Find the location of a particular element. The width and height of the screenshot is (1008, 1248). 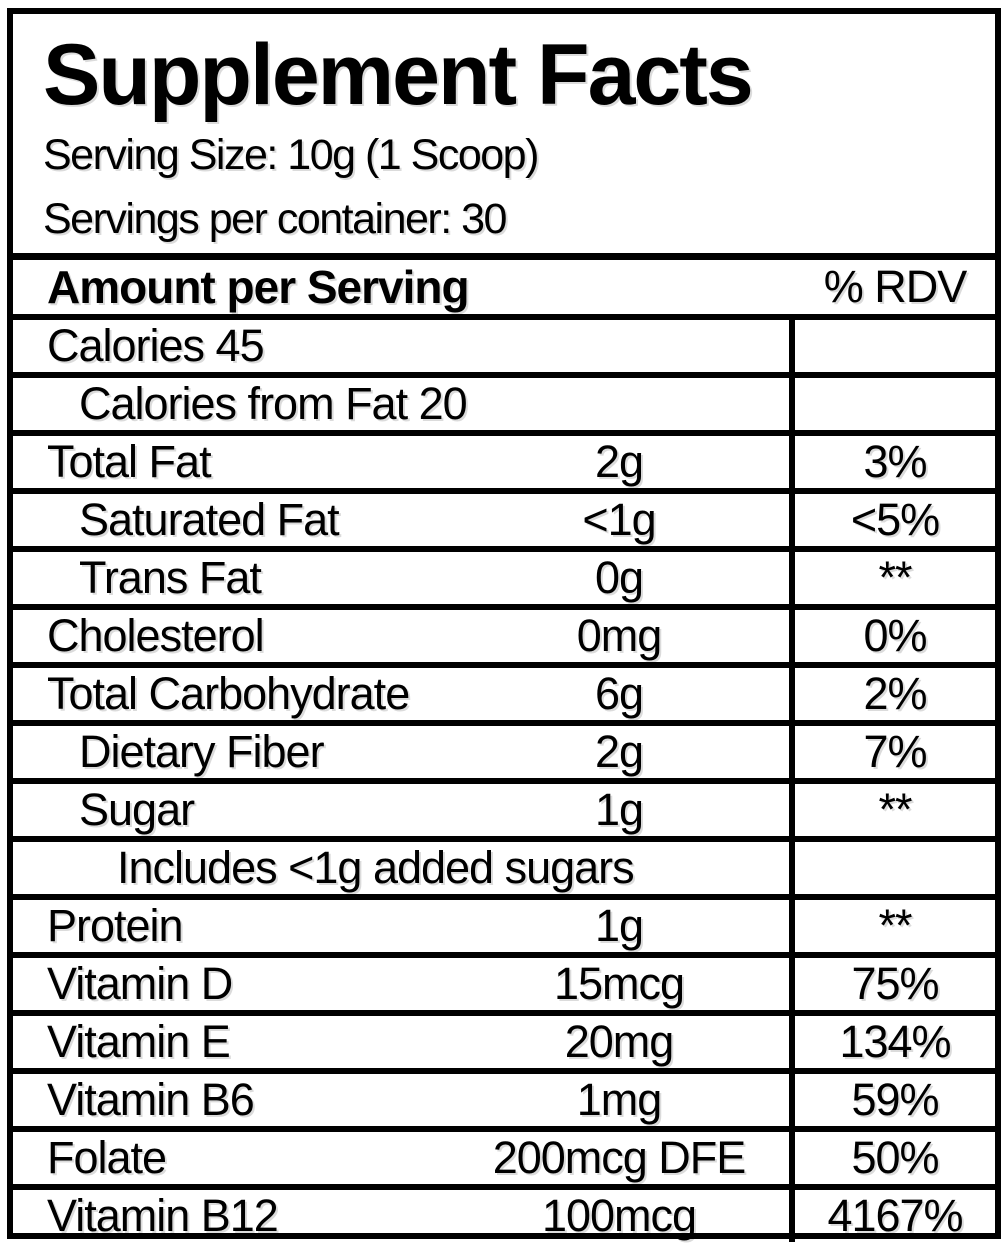

table-row: Cholesterol 0mg 0% is located at coordinates (504, 639).